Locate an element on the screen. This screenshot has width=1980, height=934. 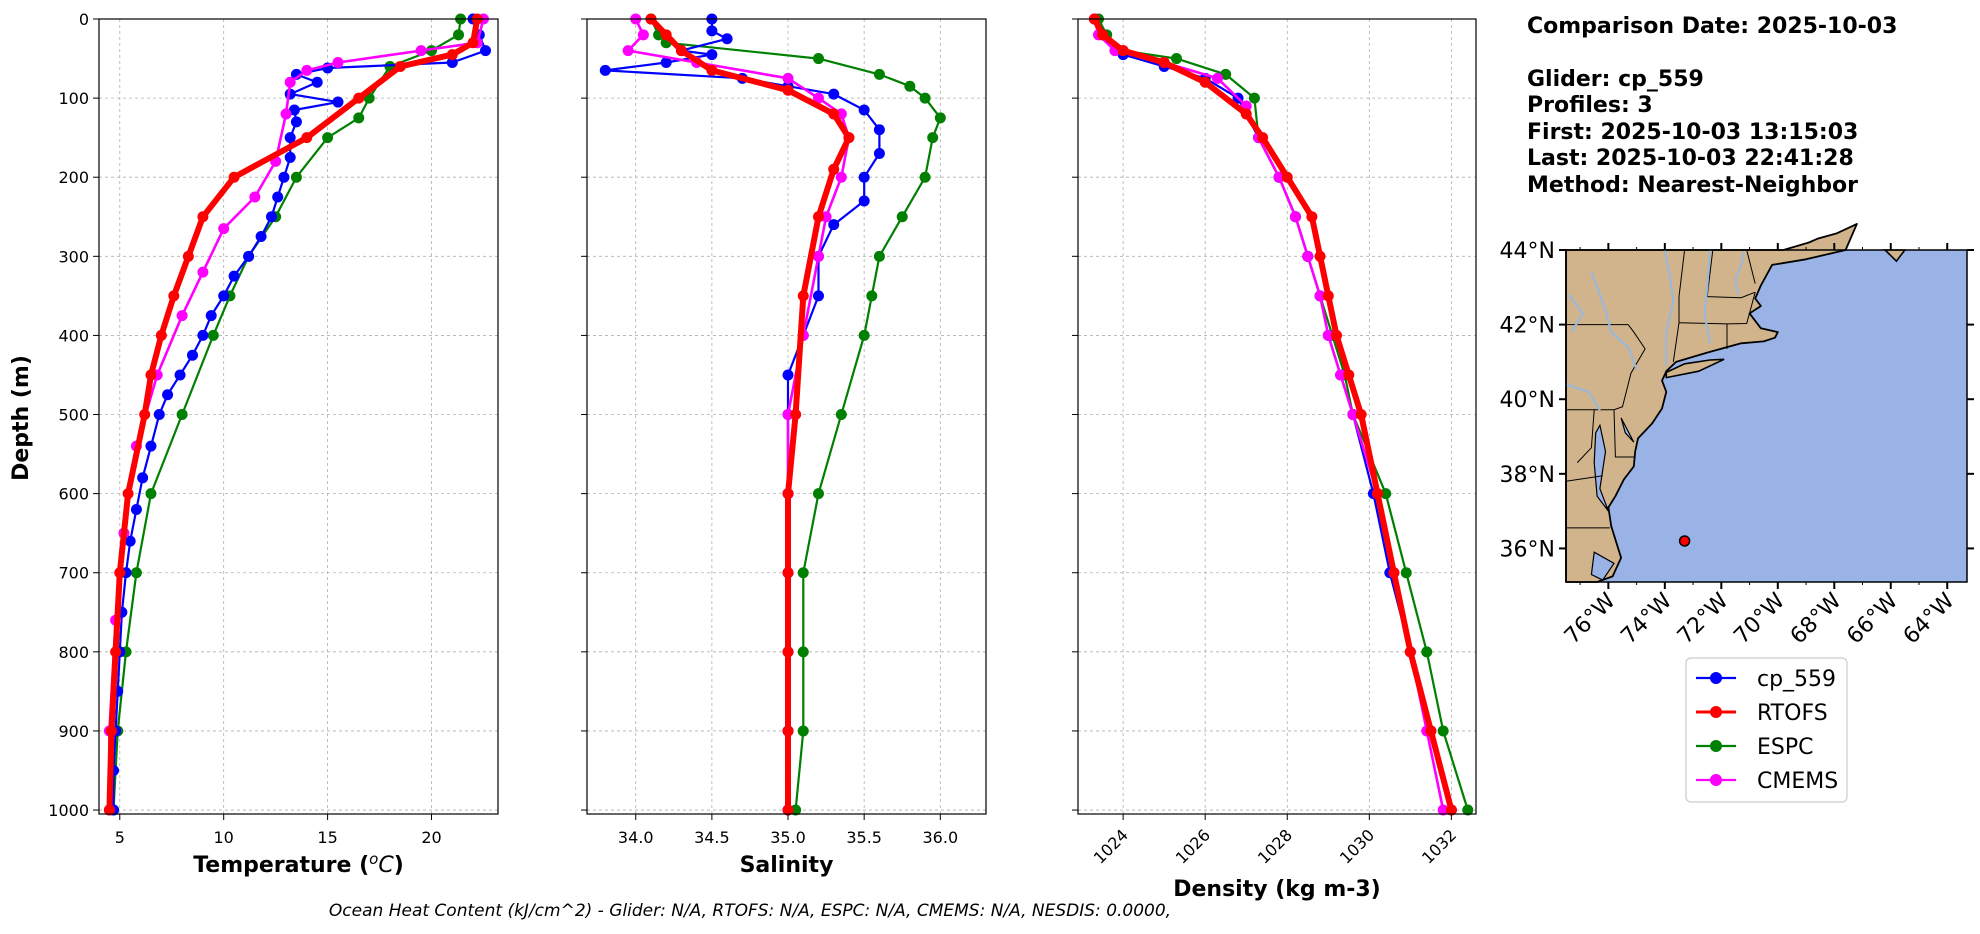
series-RTOFS is located at coordinates (750, 414).